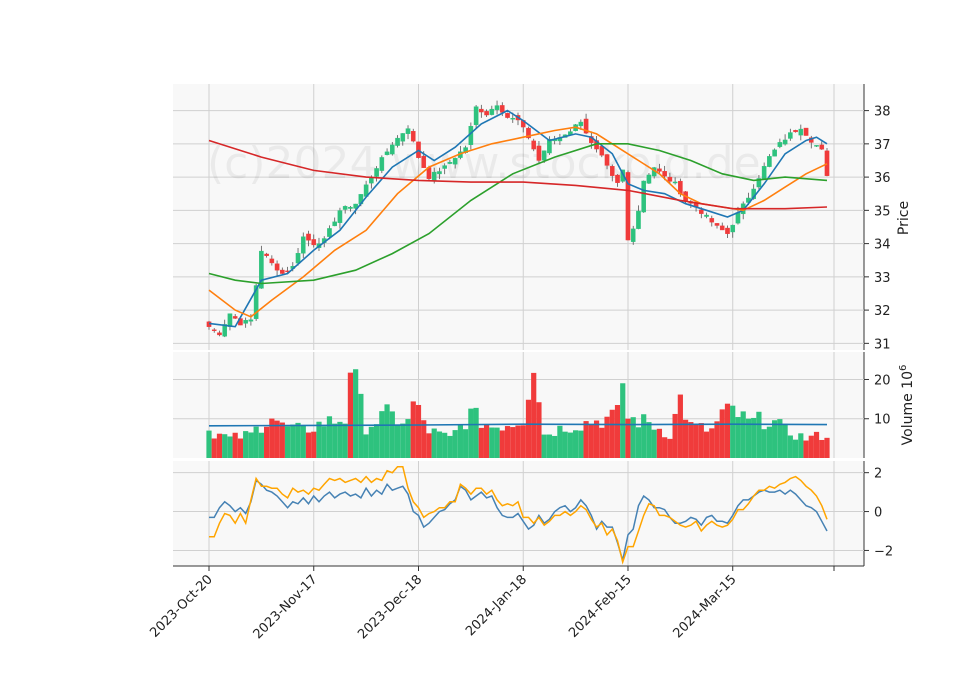  What do you see at coordinates (907, 405) in the screenshot?
I see `volume-axis-title: Volume 106` at bounding box center [907, 405].